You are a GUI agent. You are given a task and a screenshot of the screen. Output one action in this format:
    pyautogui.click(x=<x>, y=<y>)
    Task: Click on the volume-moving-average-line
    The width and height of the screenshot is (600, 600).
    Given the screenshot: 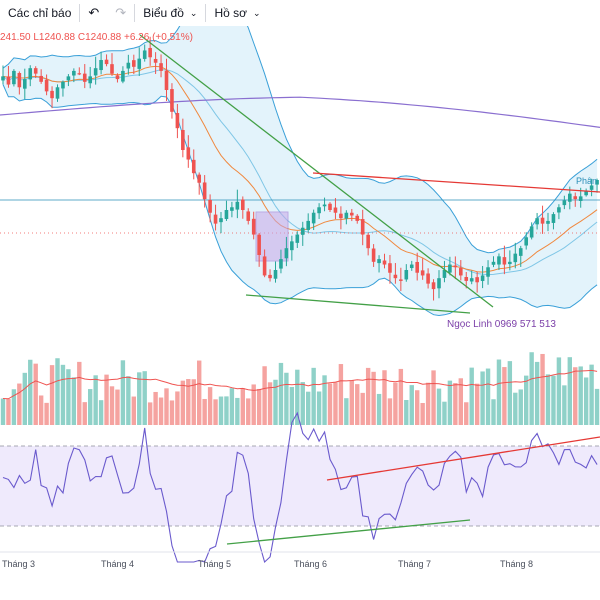 What is the action you would take?
    pyautogui.click(x=300, y=384)
    